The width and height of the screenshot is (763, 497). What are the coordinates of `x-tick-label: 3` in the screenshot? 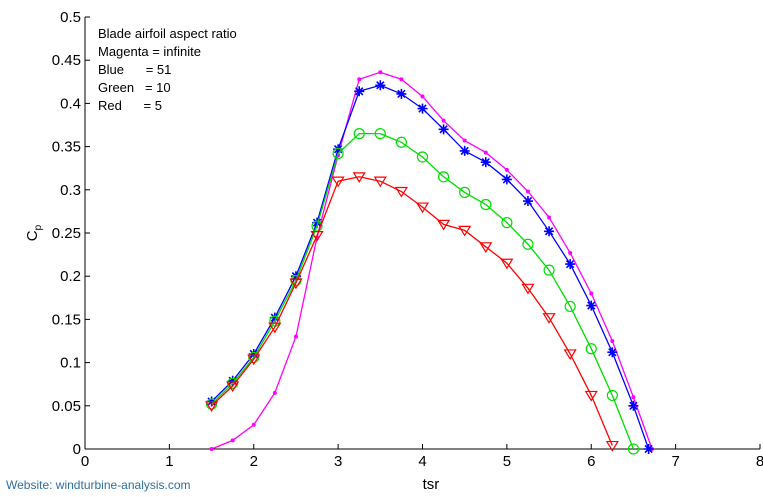 It's located at (338, 461).